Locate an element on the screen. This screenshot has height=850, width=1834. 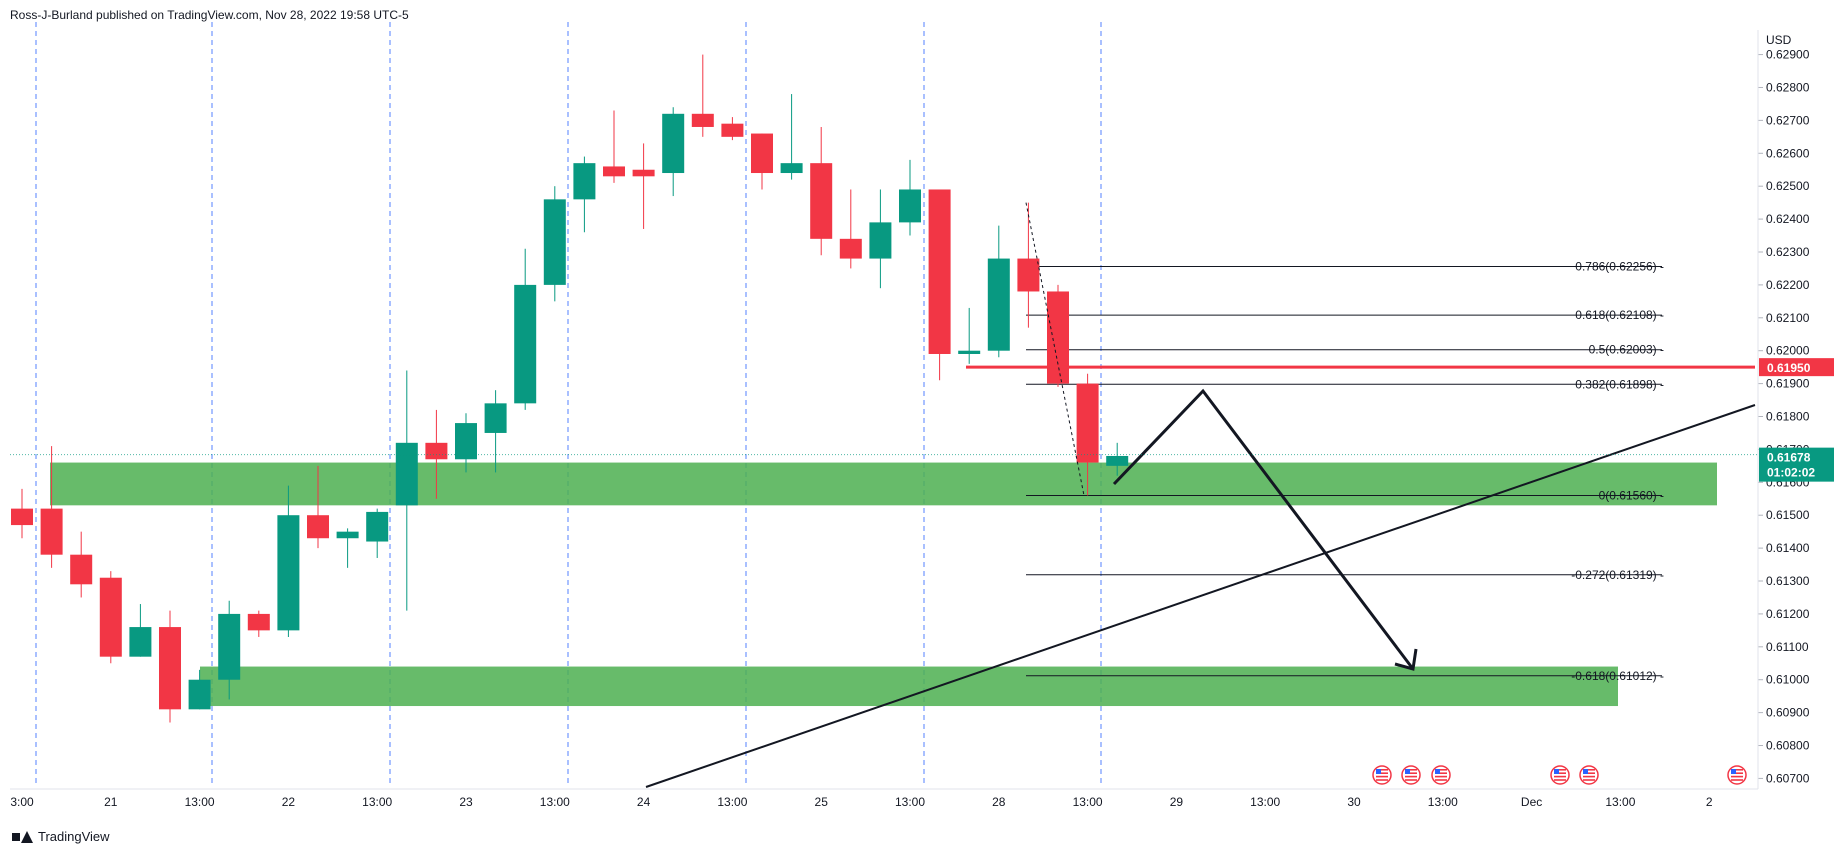
x-tick-label: 3:00 is located at coordinates (22, 802).